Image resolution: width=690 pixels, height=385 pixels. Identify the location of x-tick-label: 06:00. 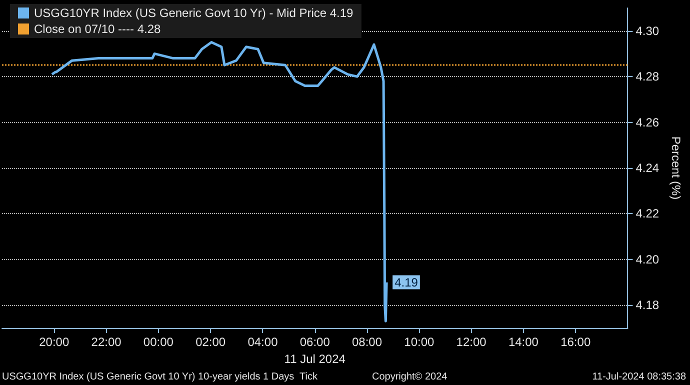
(315, 342).